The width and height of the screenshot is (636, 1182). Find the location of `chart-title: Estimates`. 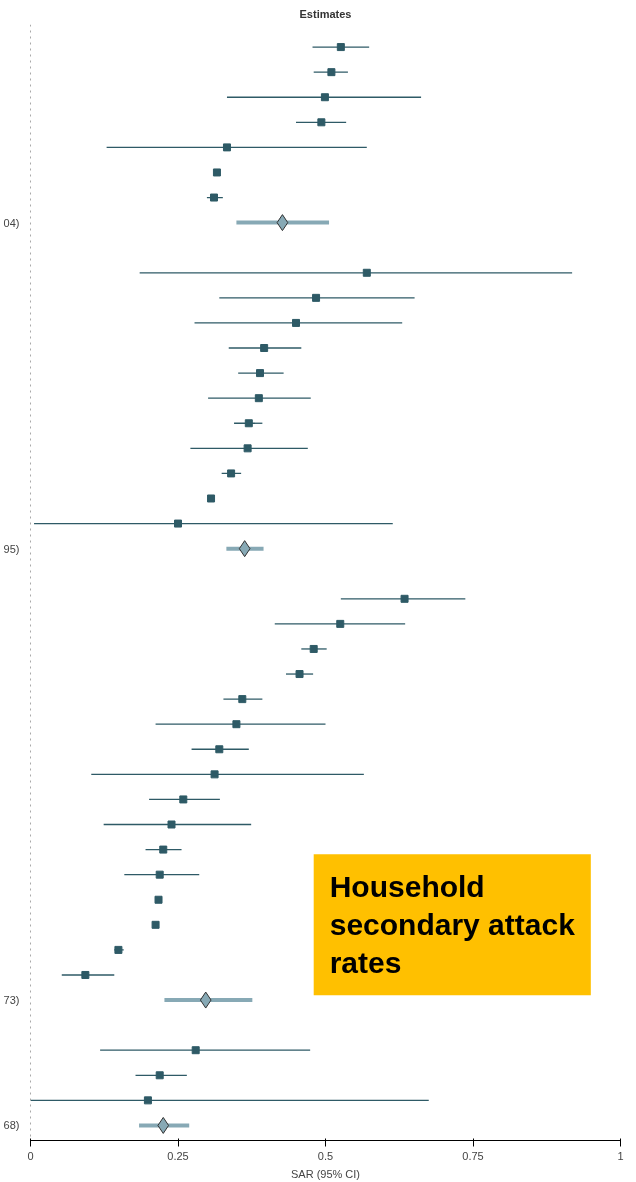

chart-title: Estimates is located at coordinates (325, 13).